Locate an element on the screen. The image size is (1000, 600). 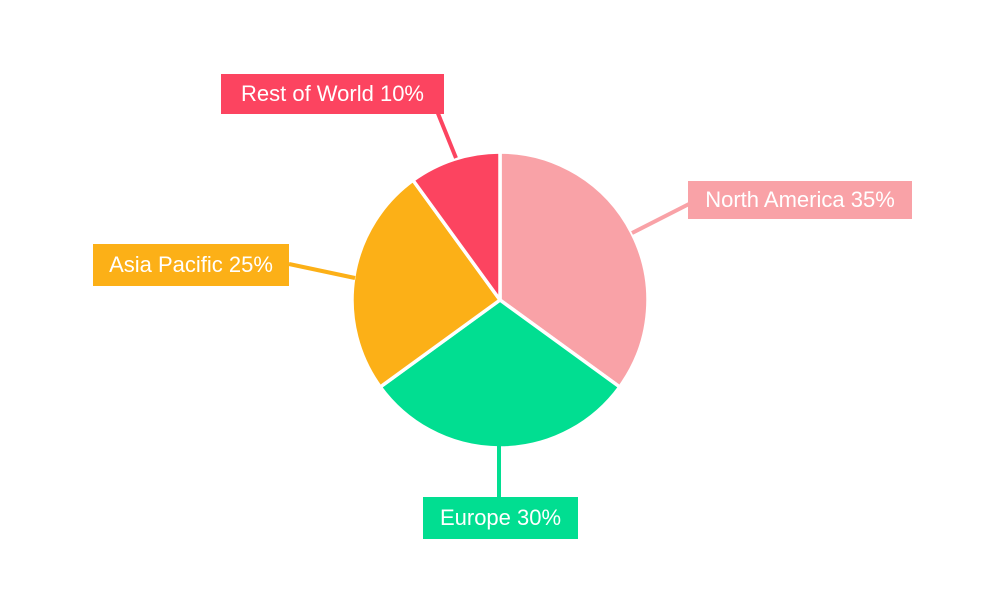
callout-asia-pacific: Asia Pacific 25% is located at coordinates (191, 265).